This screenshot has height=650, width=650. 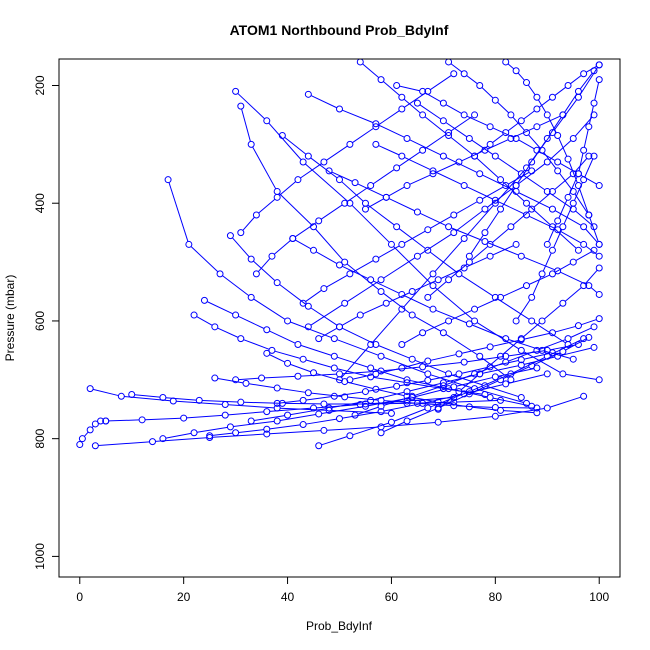 I want to click on series-23-segment, so click(x=433, y=219).